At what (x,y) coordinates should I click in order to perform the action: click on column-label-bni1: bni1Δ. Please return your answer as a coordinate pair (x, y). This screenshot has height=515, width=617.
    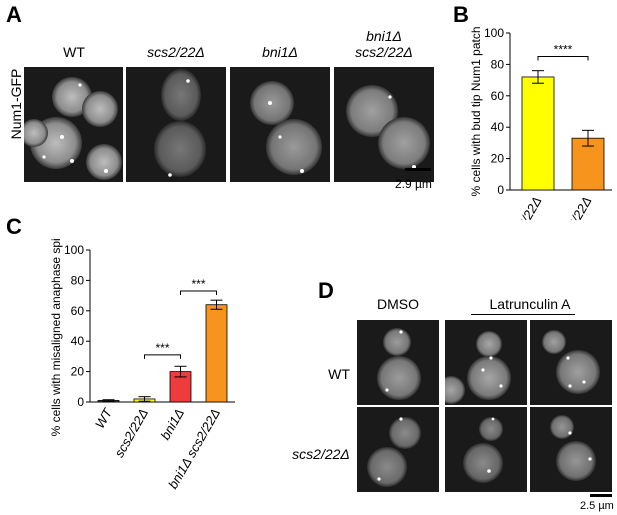
    Looking at the image, I should click on (280, 52).